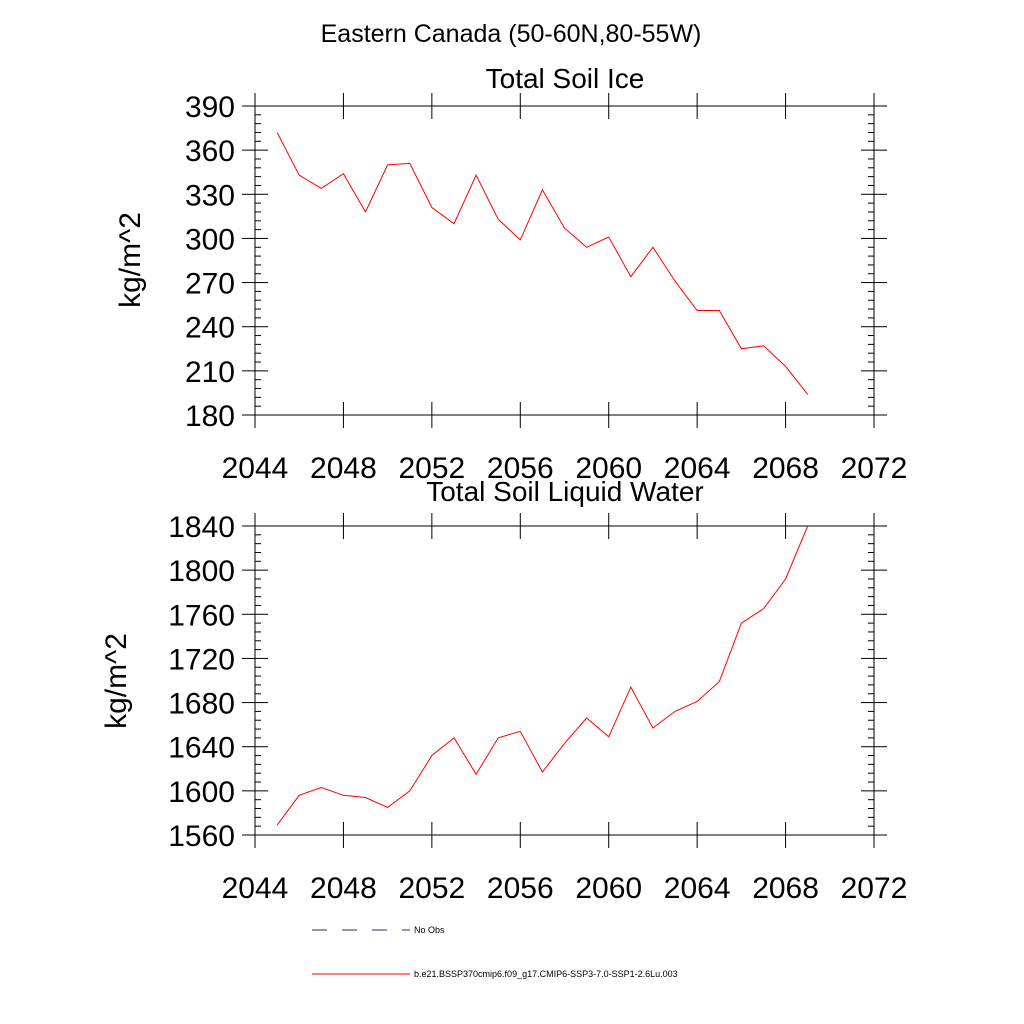 This screenshot has height=1024, width=1024. What do you see at coordinates (201, 748) in the screenshot?
I see `y-tick-label: 1640` at bounding box center [201, 748].